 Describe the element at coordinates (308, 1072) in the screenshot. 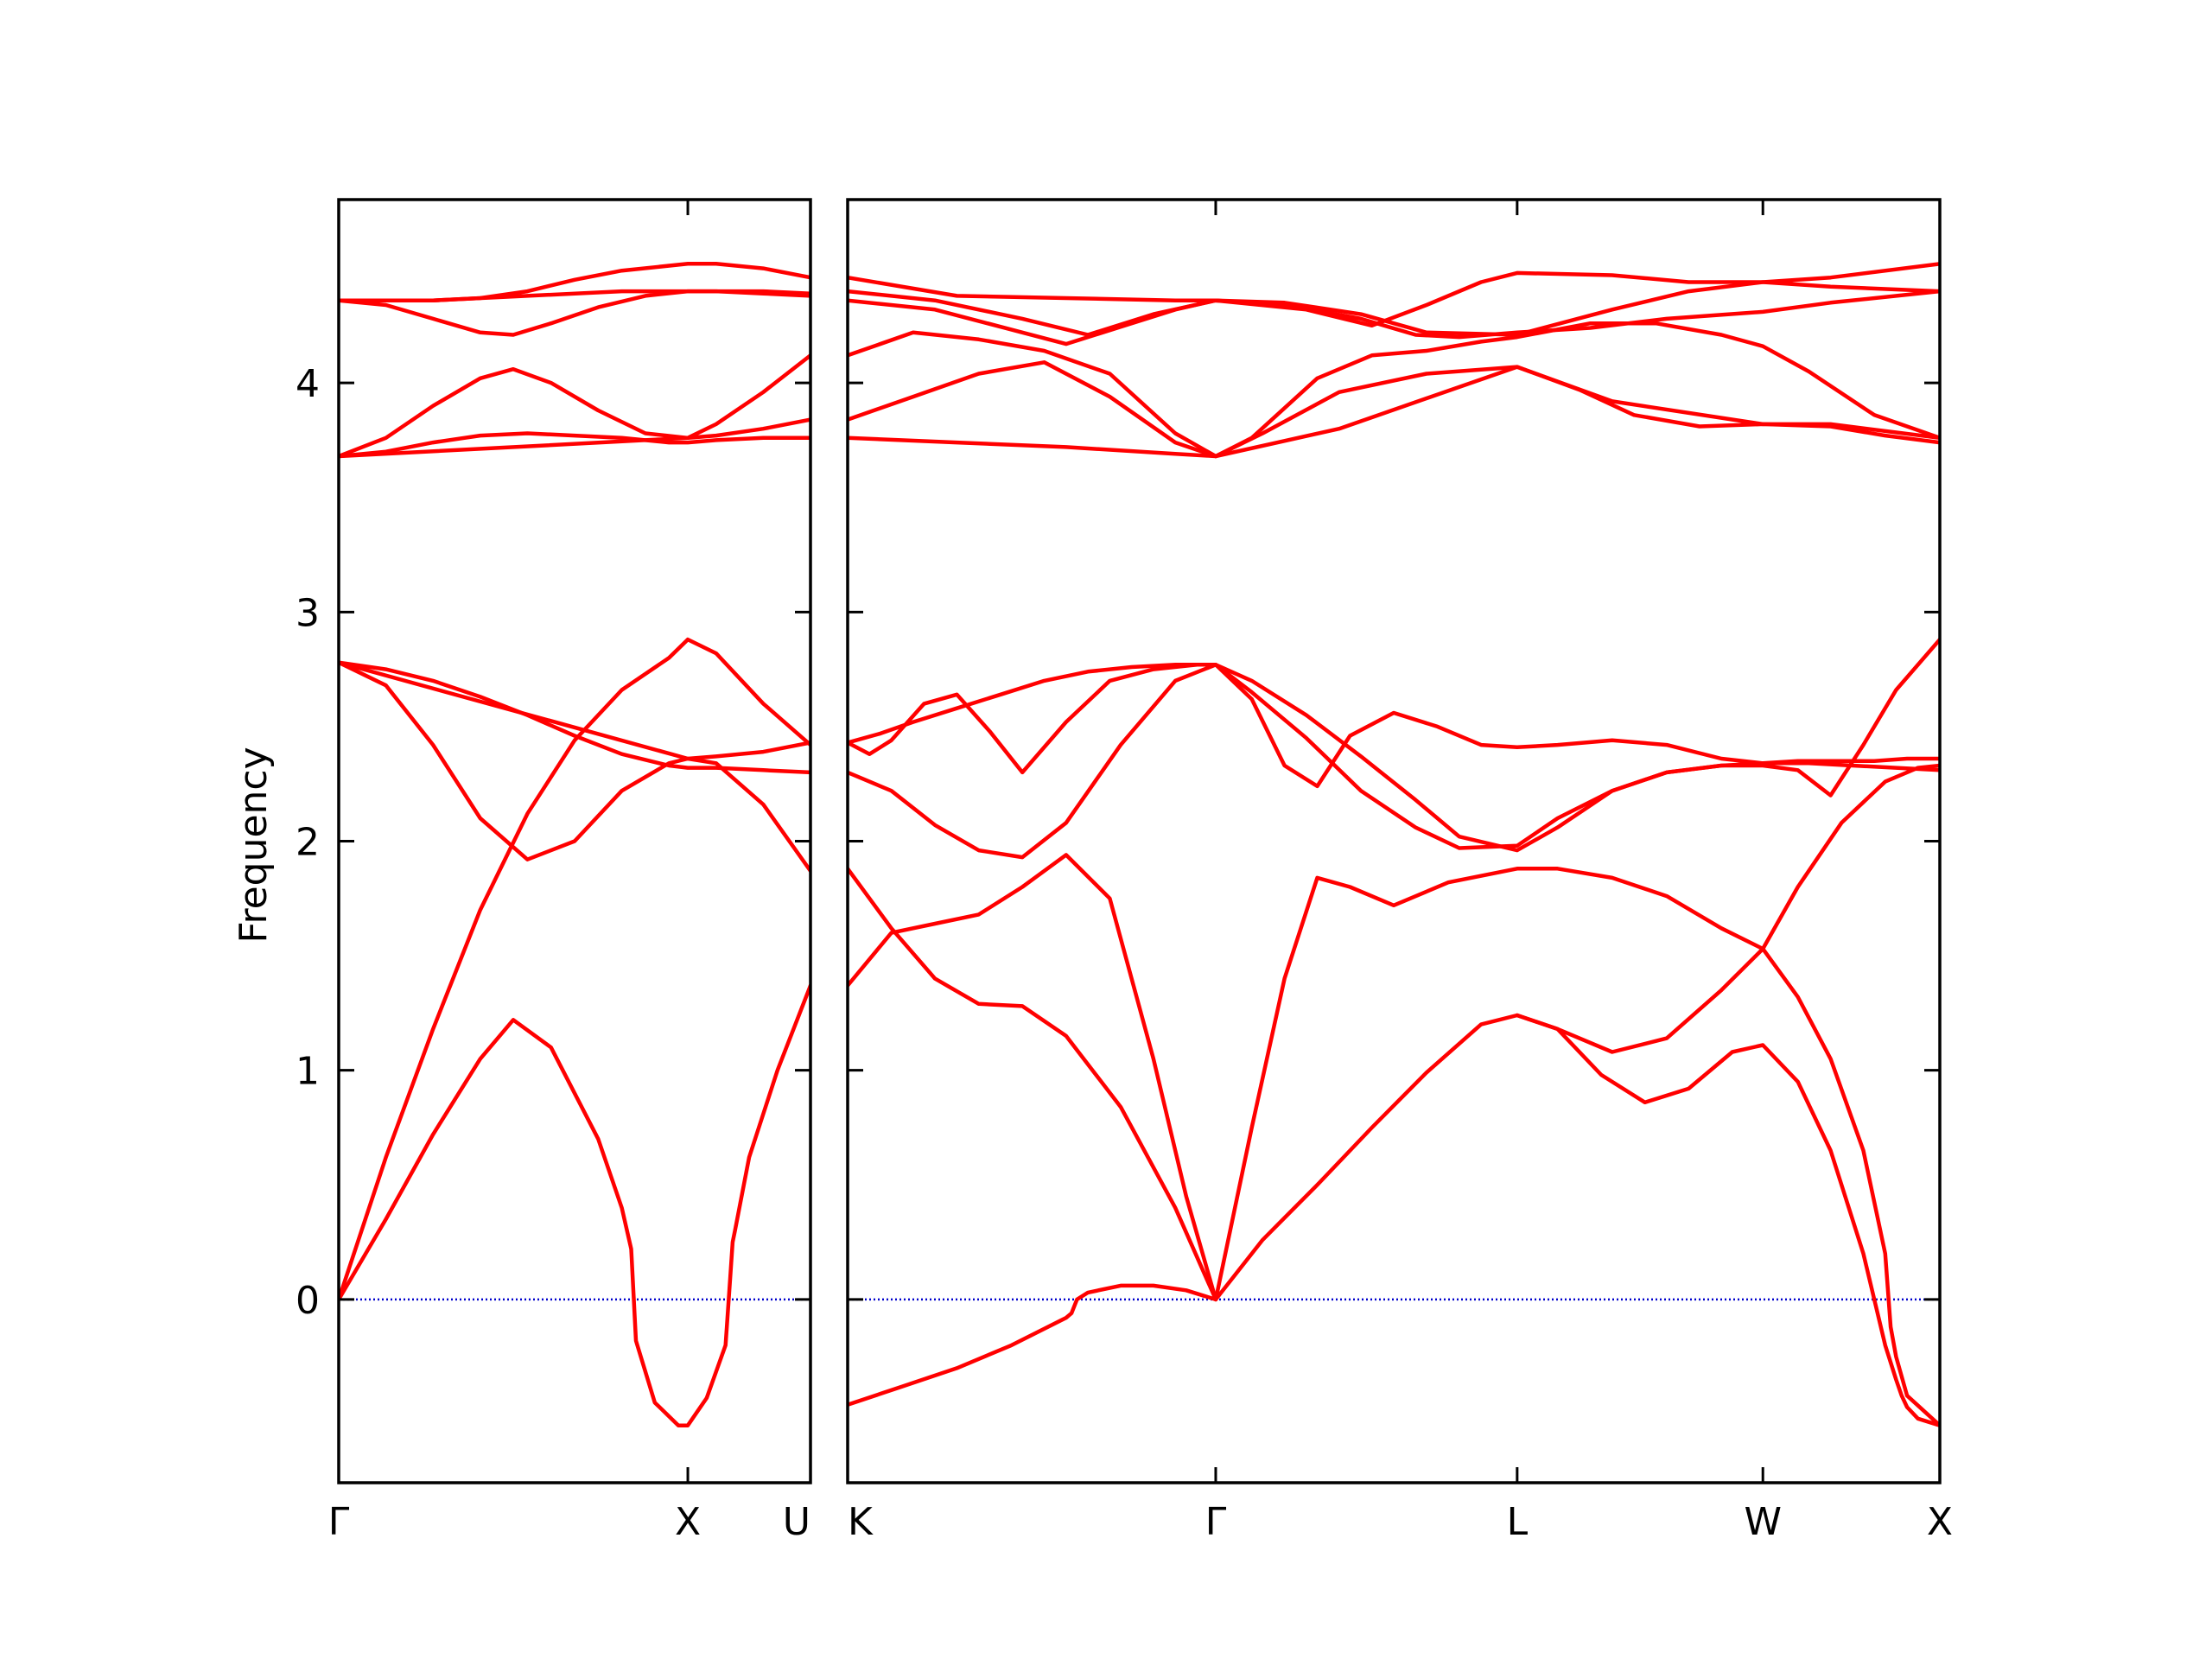

I see `y-tick-label: 1` at that location.